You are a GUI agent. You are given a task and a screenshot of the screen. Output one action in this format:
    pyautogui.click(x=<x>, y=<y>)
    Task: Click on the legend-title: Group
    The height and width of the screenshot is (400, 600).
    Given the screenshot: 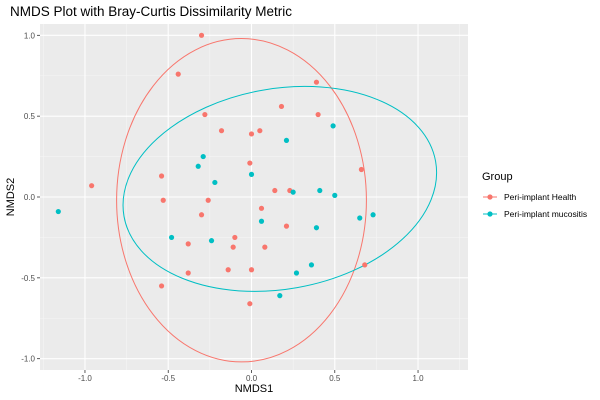 What is the action you would take?
    pyautogui.click(x=497, y=177)
    